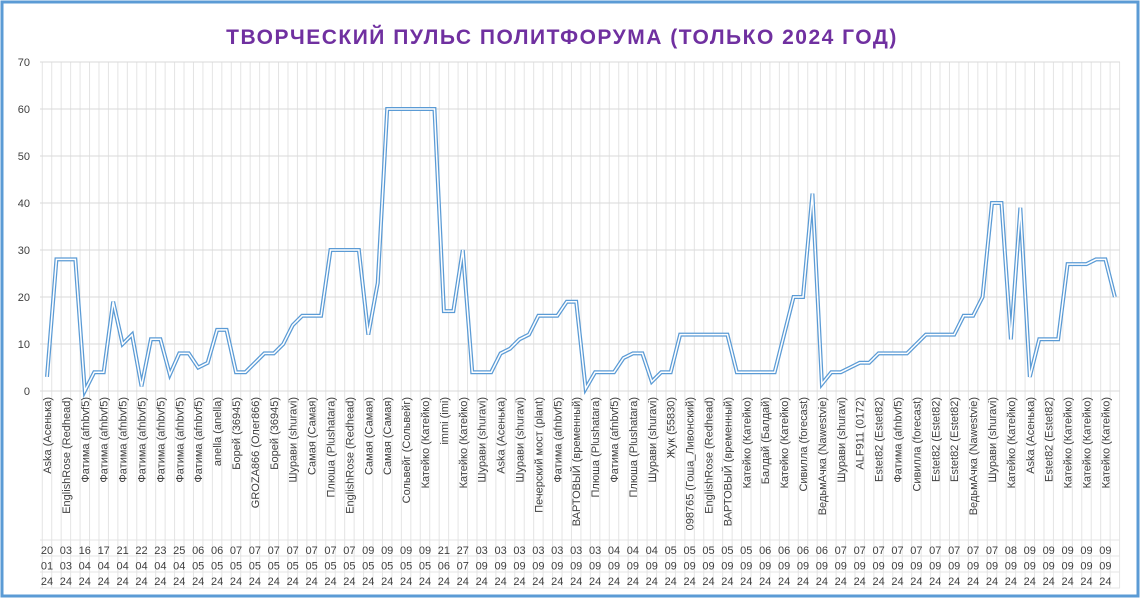  Describe the element at coordinates (24, 157) in the screenshot. I see `y-tick-label: 50` at that location.